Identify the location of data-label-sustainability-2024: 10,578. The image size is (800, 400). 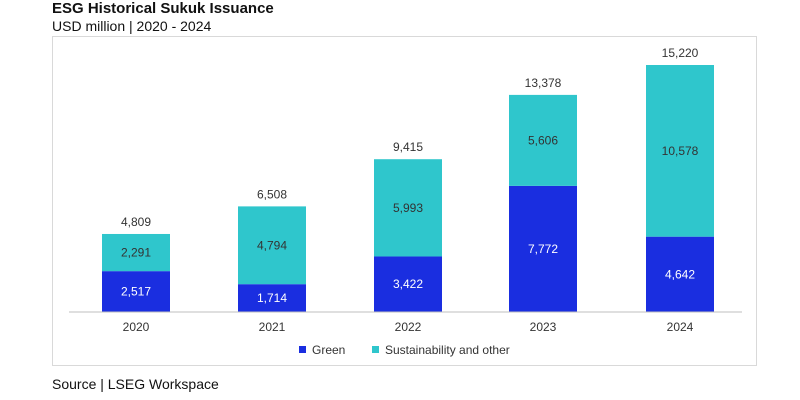
(680, 151).